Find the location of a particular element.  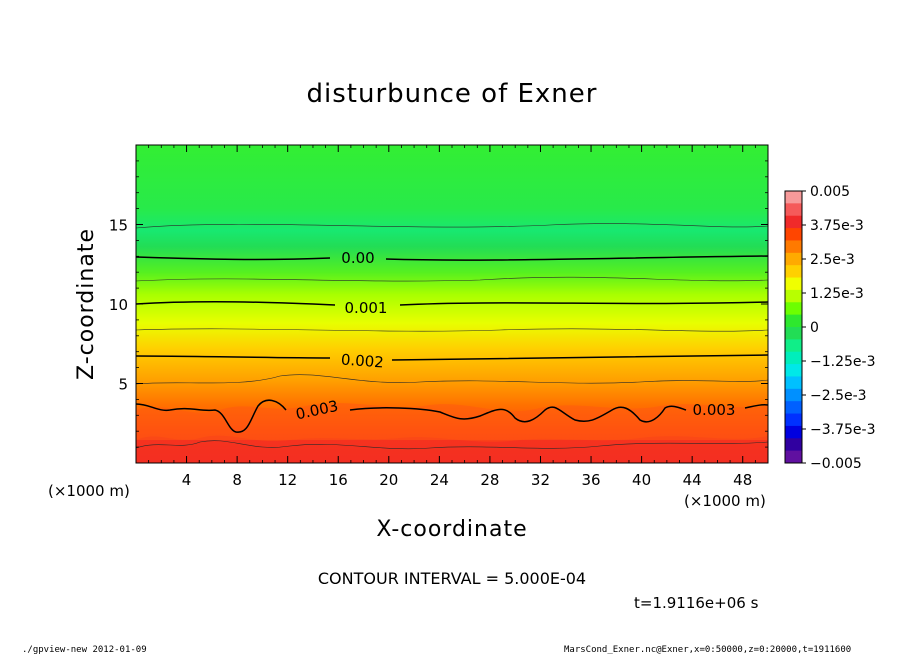

x-tick-label: 40 is located at coordinates (641, 480).